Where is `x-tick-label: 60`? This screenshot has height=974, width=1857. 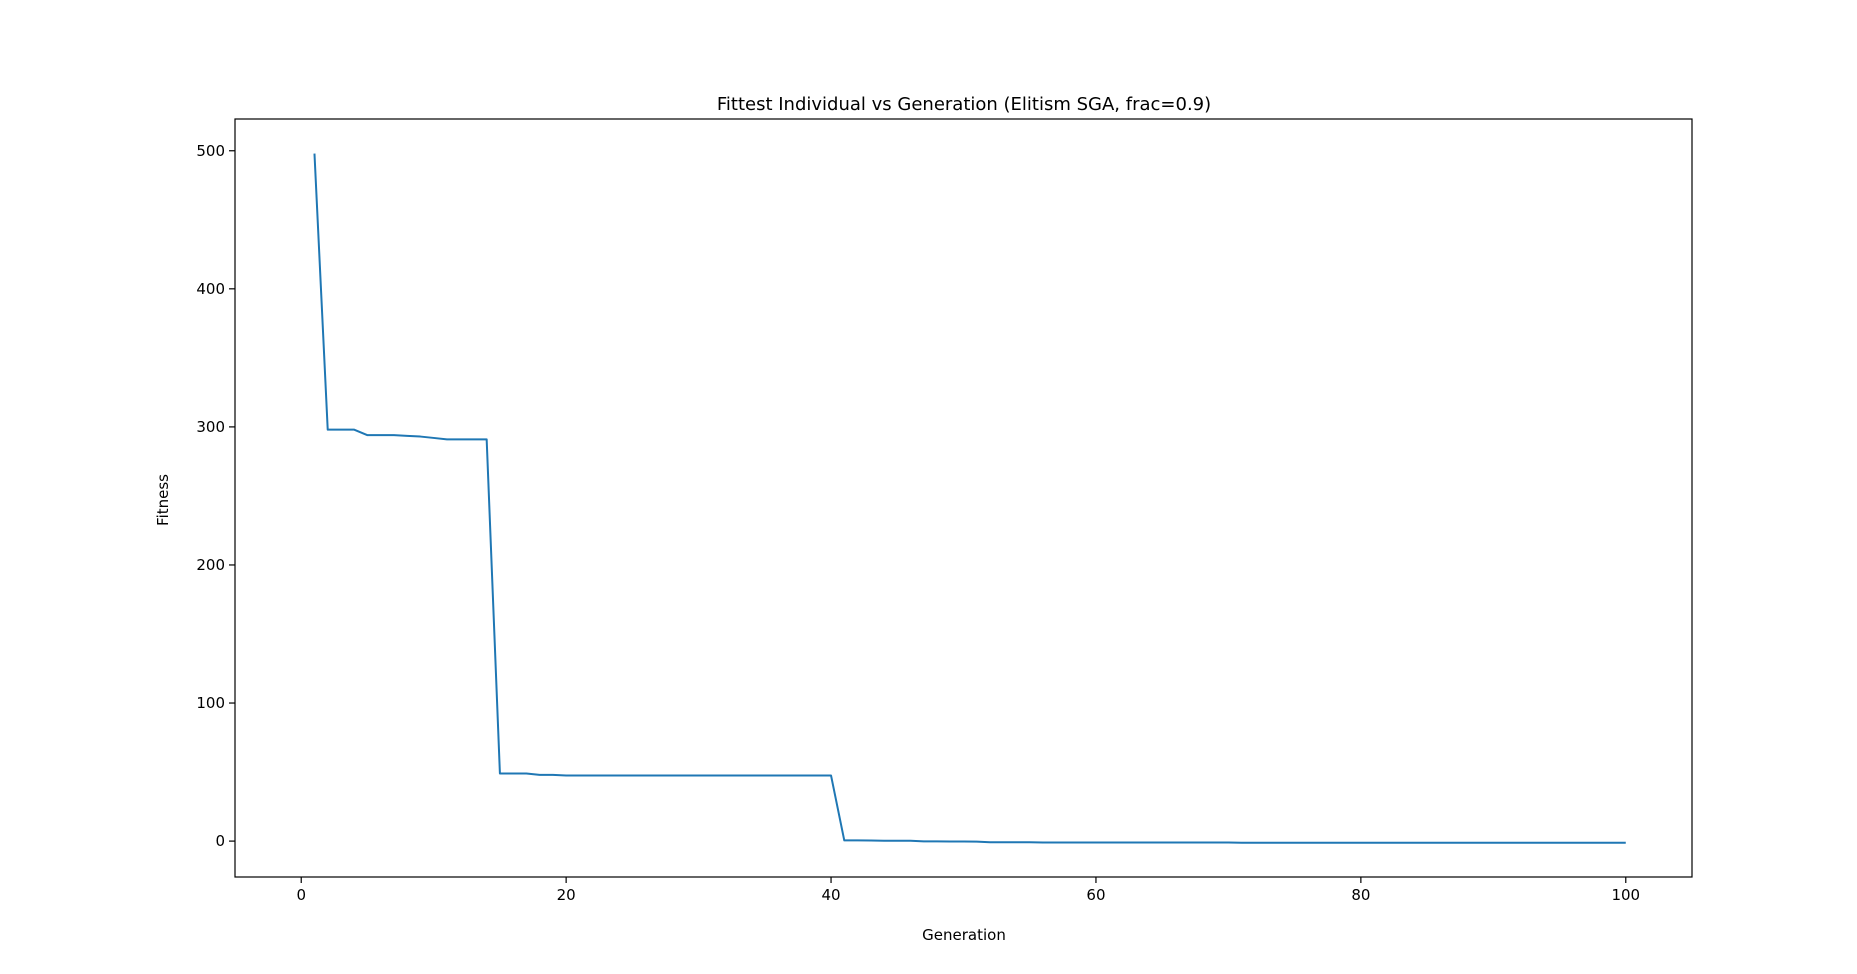 x-tick-label: 60 is located at coordinates (1095, 895).